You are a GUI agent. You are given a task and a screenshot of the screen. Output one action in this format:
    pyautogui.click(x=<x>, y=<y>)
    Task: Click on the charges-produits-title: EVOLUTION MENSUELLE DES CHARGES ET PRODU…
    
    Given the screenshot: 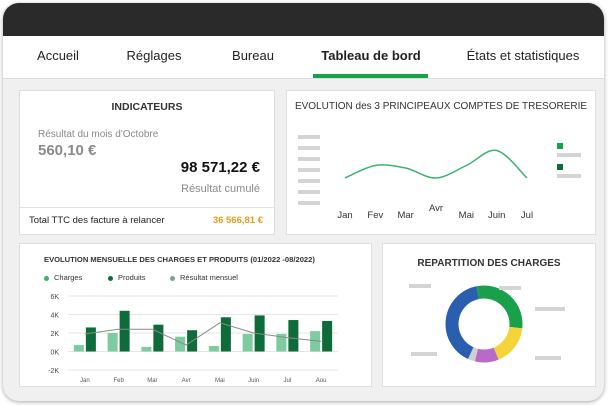 What is the action you would take?
    pyautogui.click(x=179, y=259)
    